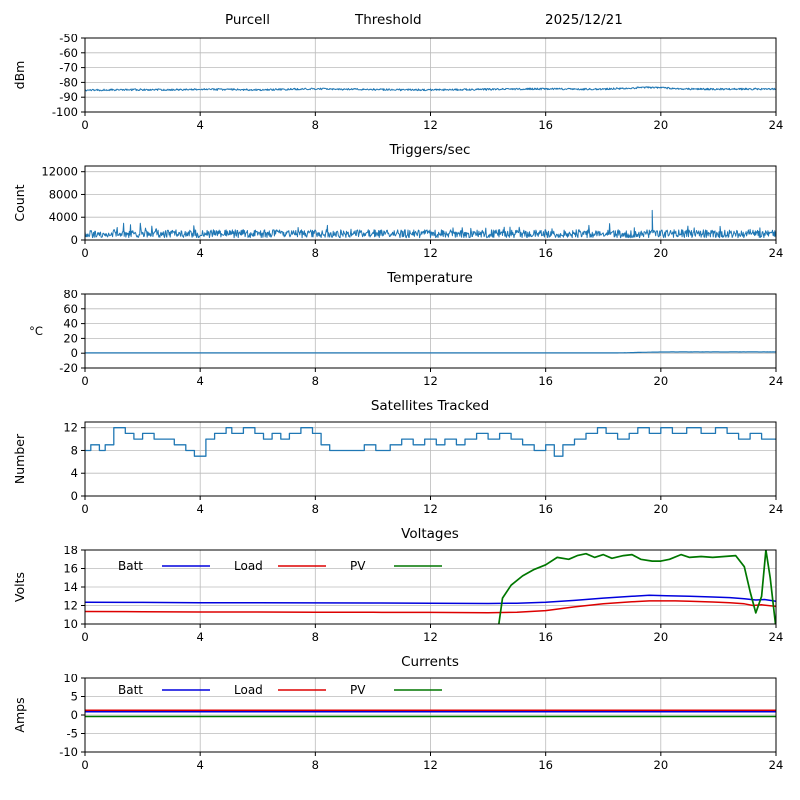 The image size is (800, 800). Describe the element at coordinates (19, 714) in the screenshot. I see `svg-text: Amps` at that location.